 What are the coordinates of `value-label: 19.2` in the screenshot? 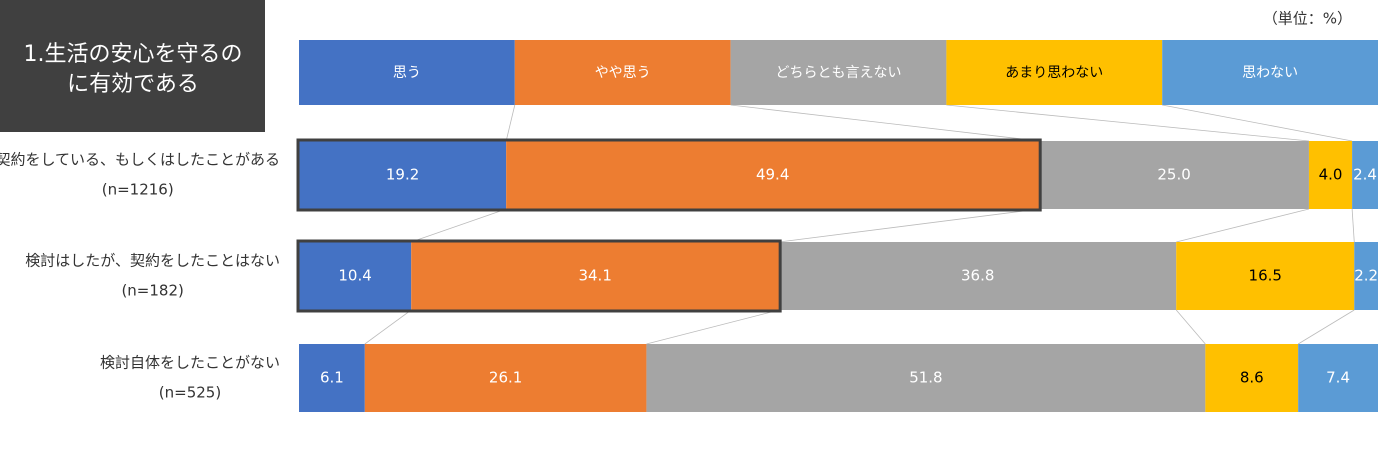 It's located at (402, 175).